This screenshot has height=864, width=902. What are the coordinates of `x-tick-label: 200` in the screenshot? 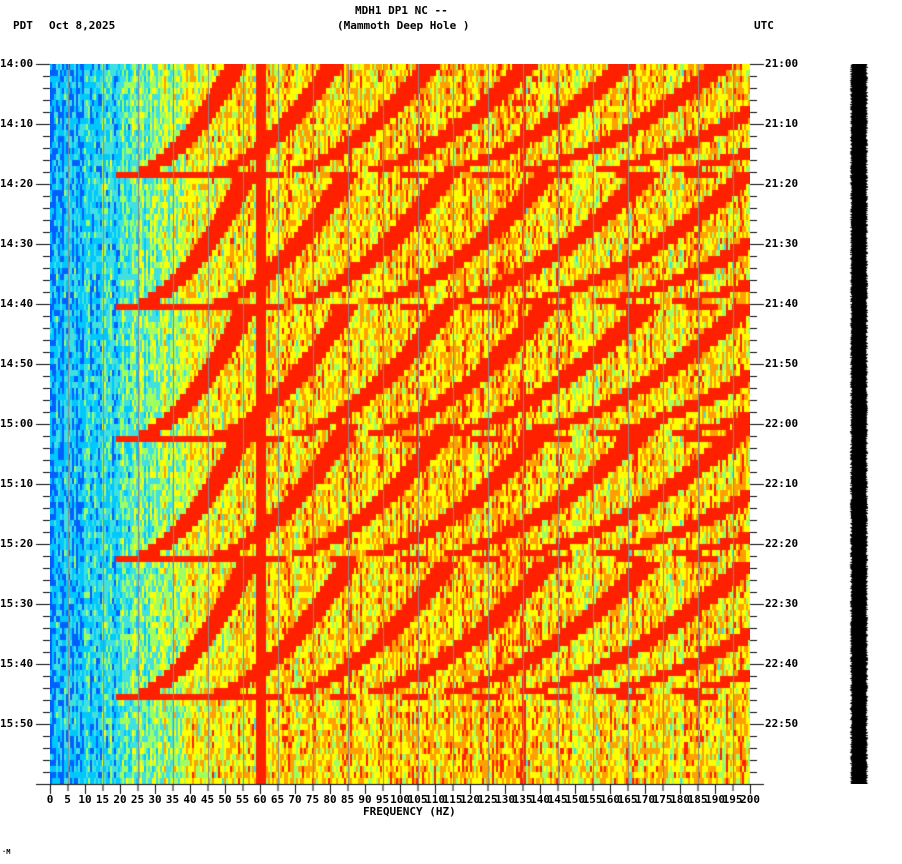 It's located at (750, 799).